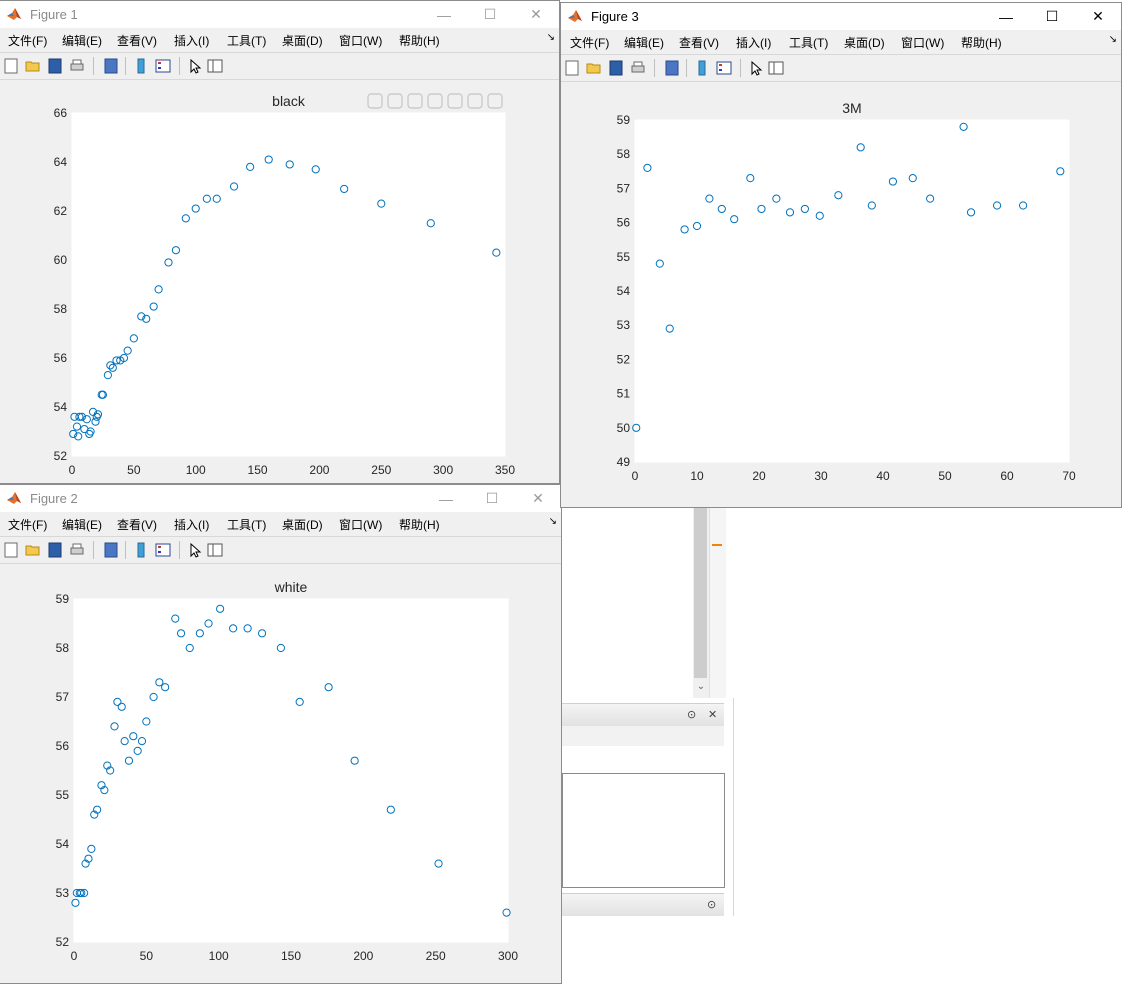 The height and width of the screenshot is (984, 1122). Describe the element at coordinates (77, 550) in the screenshot. I see `print-icon` at that location.